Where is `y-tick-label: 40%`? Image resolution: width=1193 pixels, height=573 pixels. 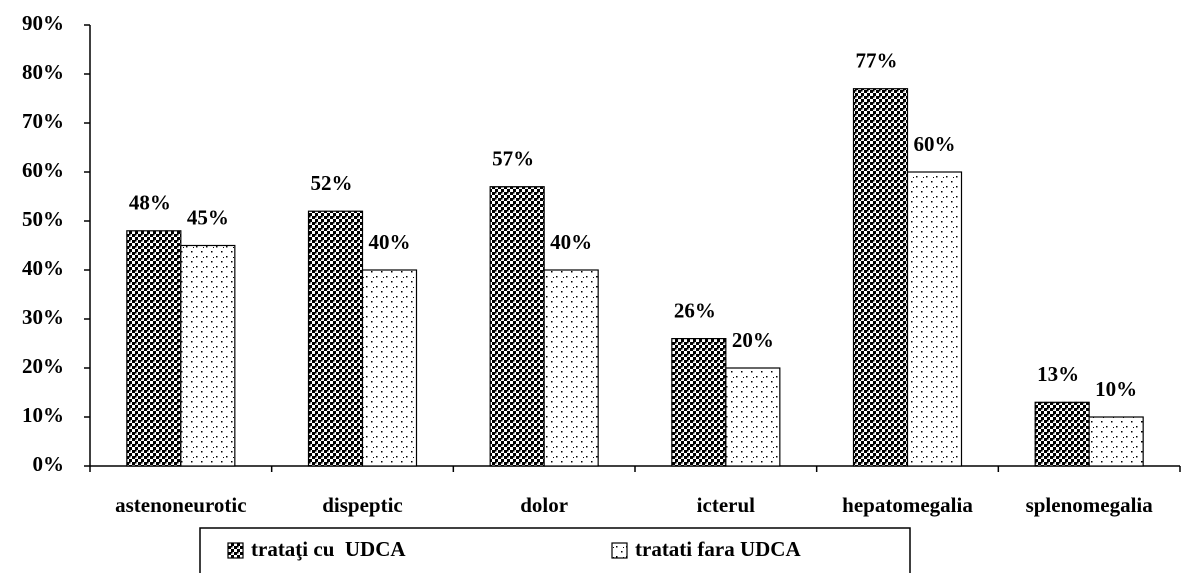
y-tick-label: 40% is located at coordinates (43, 268).